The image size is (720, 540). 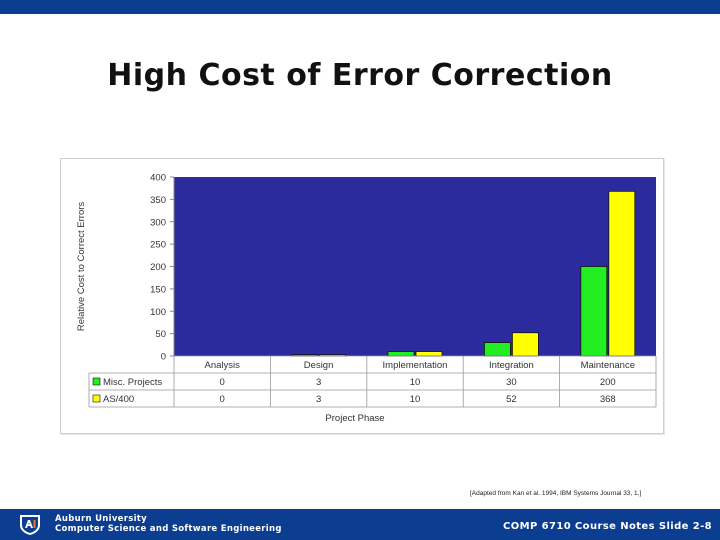 What do you see at coordinates (223, 365) in the screenshot?
I see `x-category-label: Analysis` at bounding box center [223, 365].